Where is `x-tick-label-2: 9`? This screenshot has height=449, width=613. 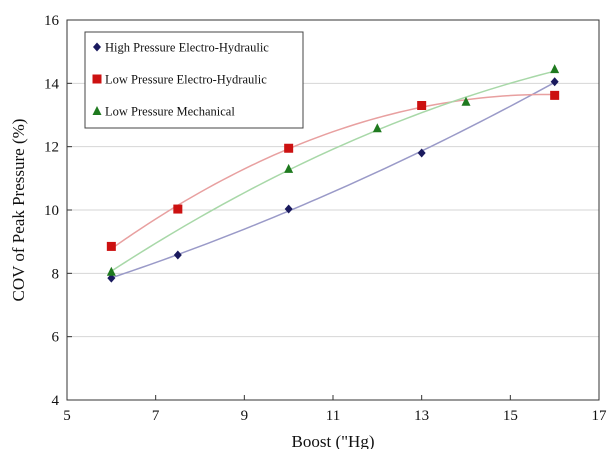 x-tick-label-2: 9 is located at coordinates (245, 416).